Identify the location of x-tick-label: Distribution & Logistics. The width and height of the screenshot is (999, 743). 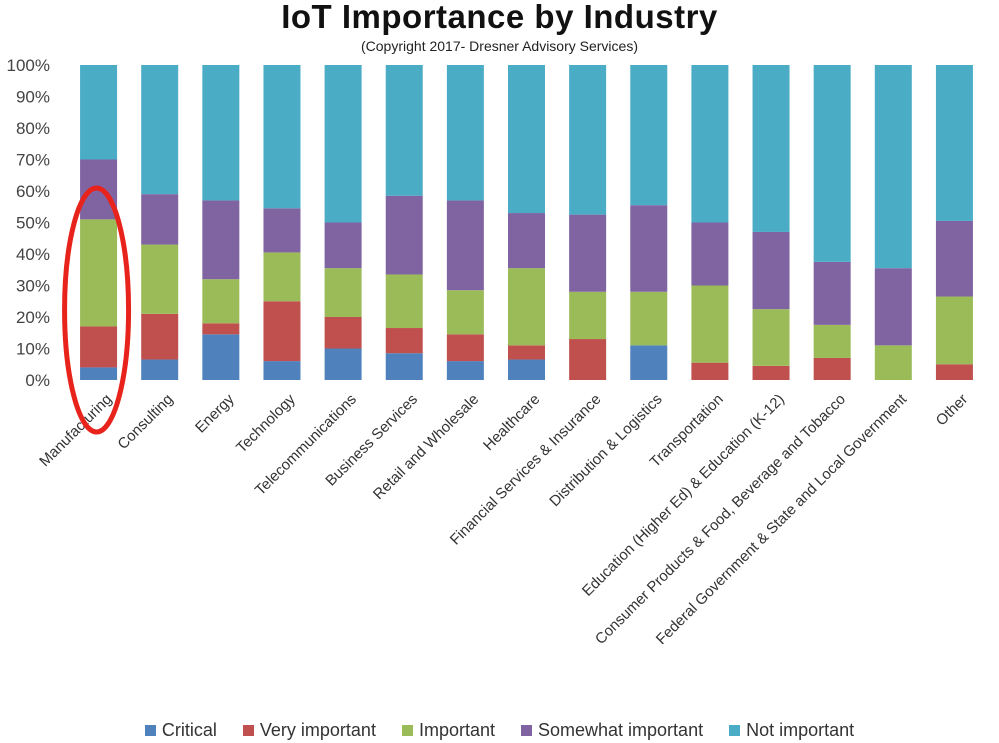
(605, 450).